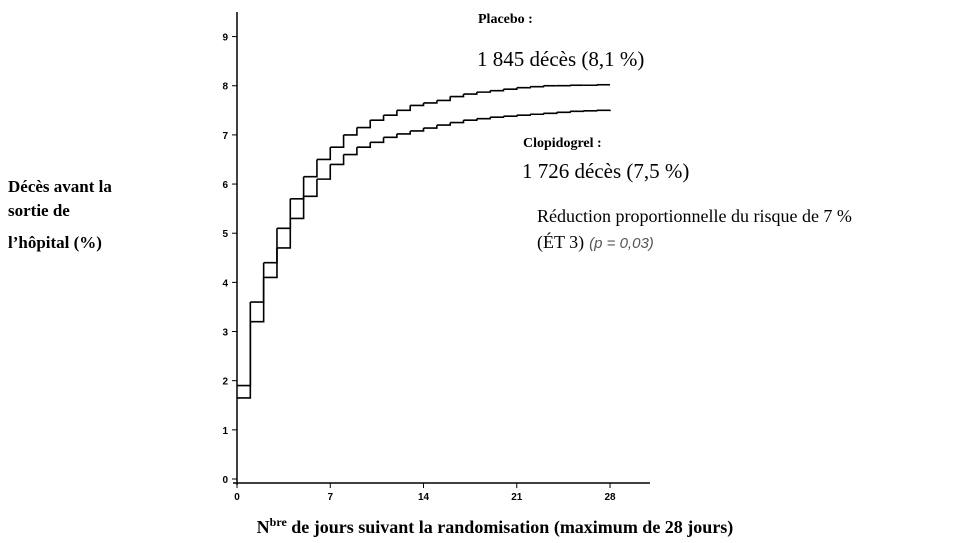  I want to click on y-tick-label: 4, so click(225, 283).